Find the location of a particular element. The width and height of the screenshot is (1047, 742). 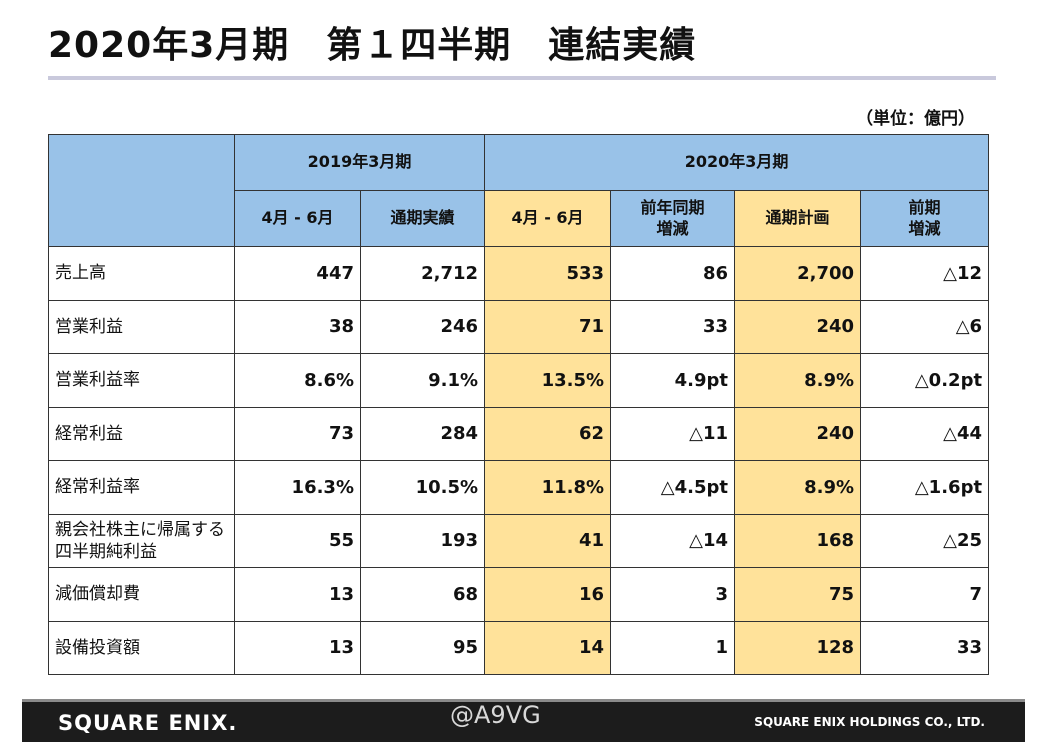

company-name: SQUARE ENIX HOLDINGS CO., LTD. is located at coordinates (869, 722).